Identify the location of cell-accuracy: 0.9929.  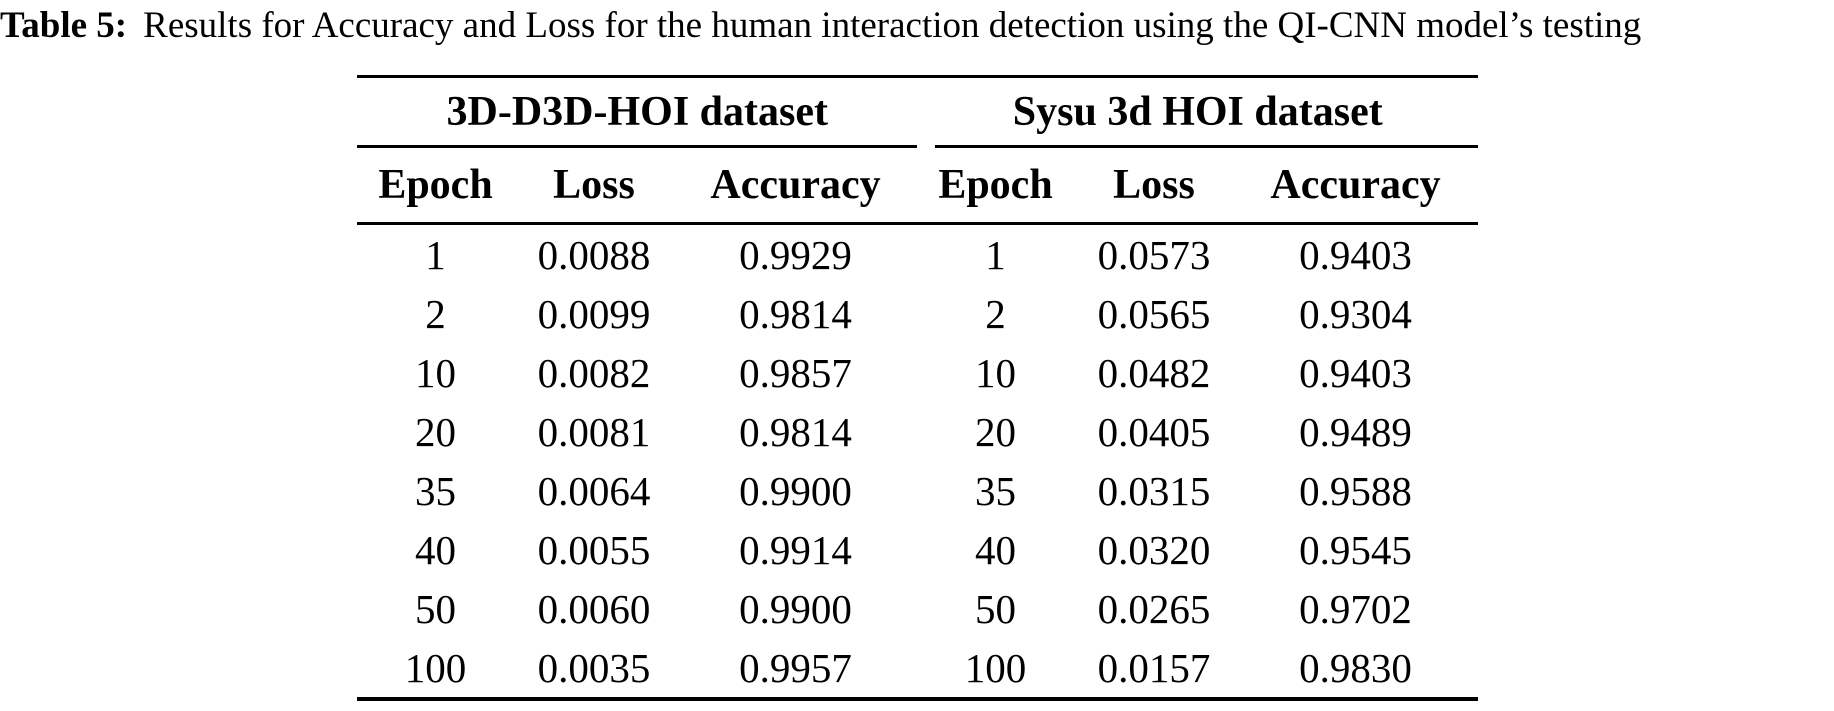
(795, 254).